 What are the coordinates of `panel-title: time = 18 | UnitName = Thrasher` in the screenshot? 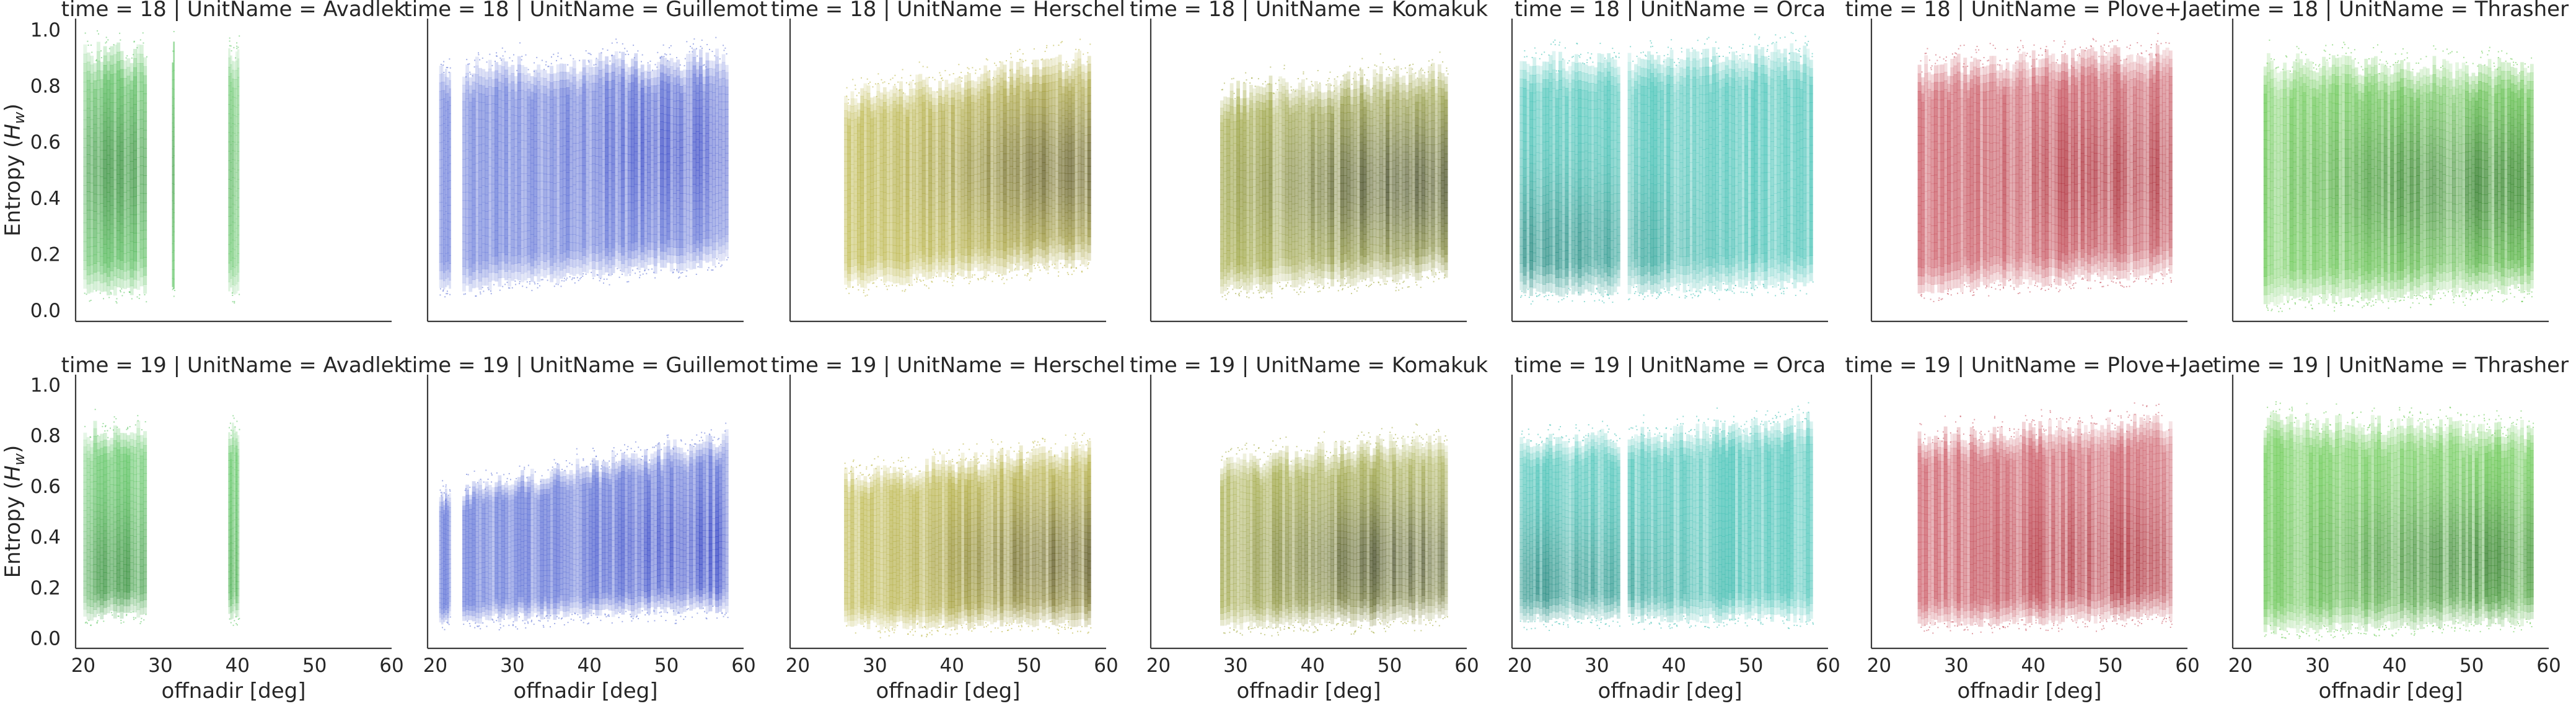 It's located at (2391, 11).